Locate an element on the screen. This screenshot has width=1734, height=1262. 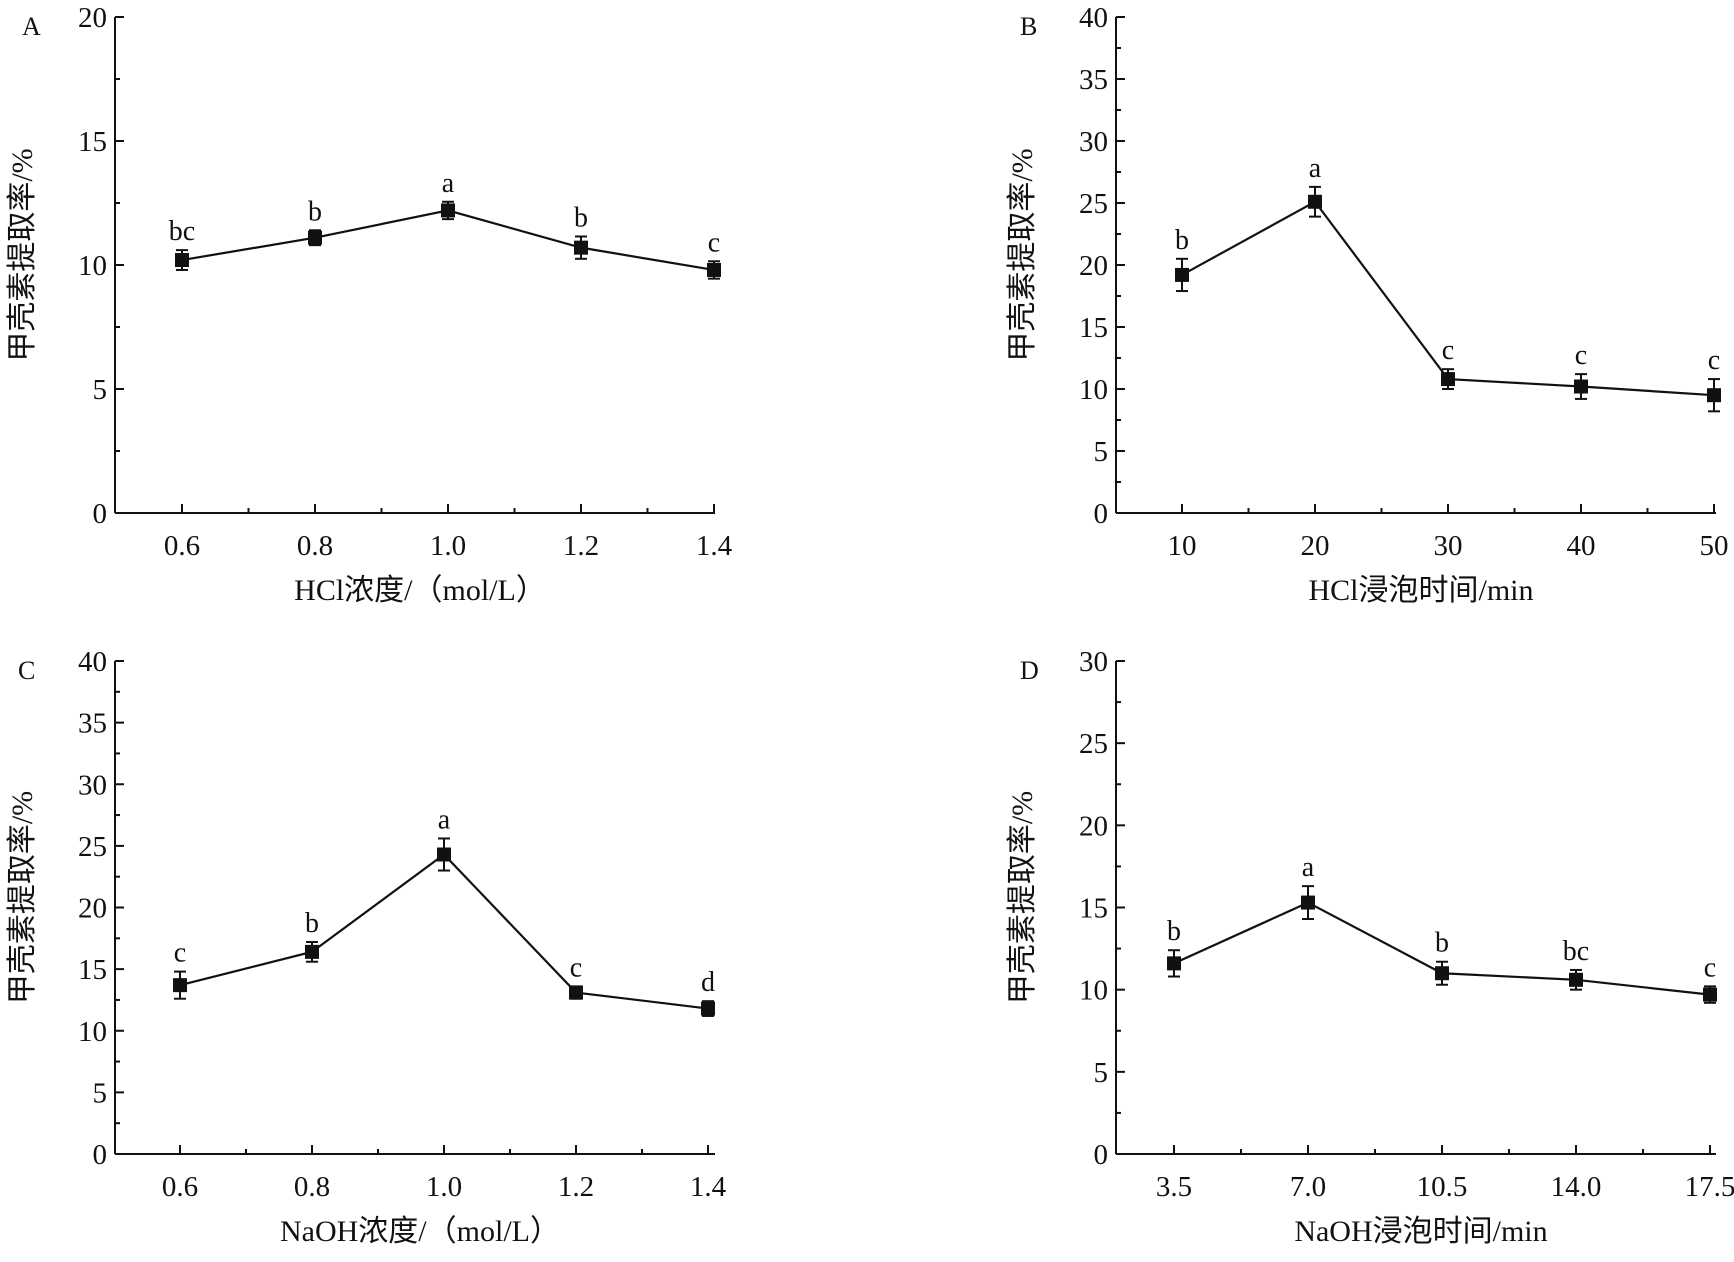
x-tick-label: 0.8 is located at coordinates (315, 546).